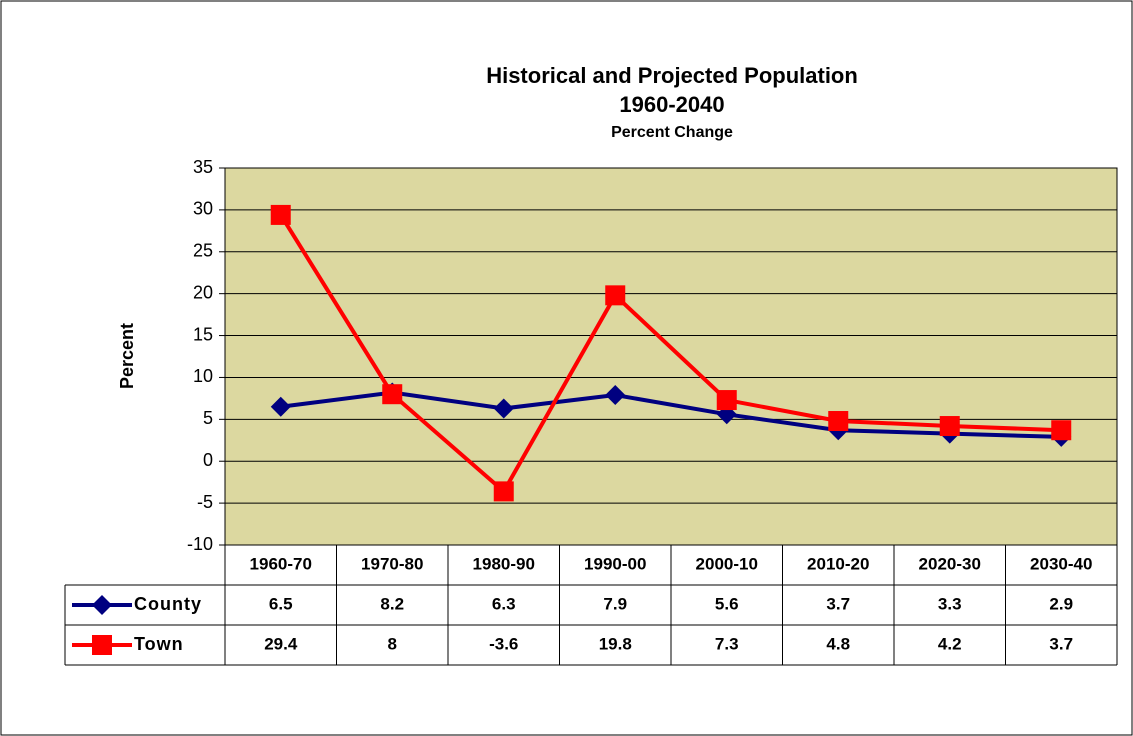 The image size is (1133, 736). What do you see at coordinates (838, 643) in the screenshot?
I see `table-value: 4.8` at bounding box center [838, 643].